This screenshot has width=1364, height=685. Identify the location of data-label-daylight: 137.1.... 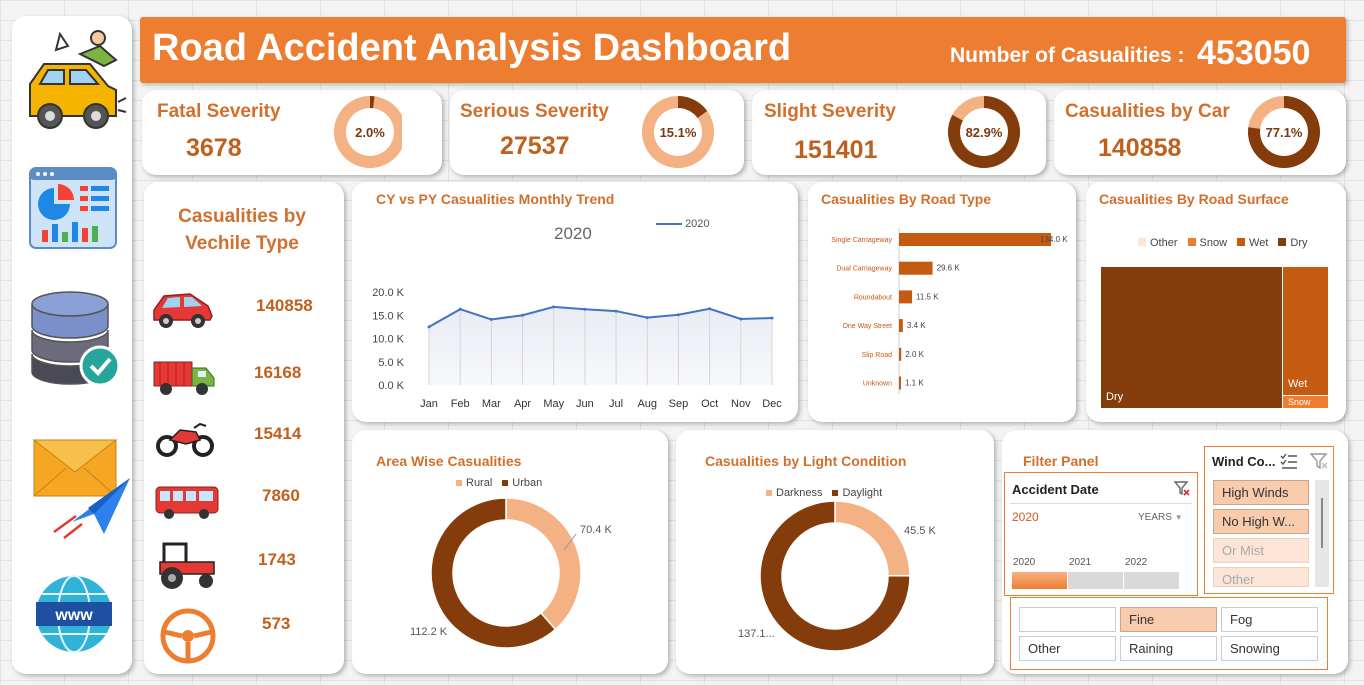
(756, 634).